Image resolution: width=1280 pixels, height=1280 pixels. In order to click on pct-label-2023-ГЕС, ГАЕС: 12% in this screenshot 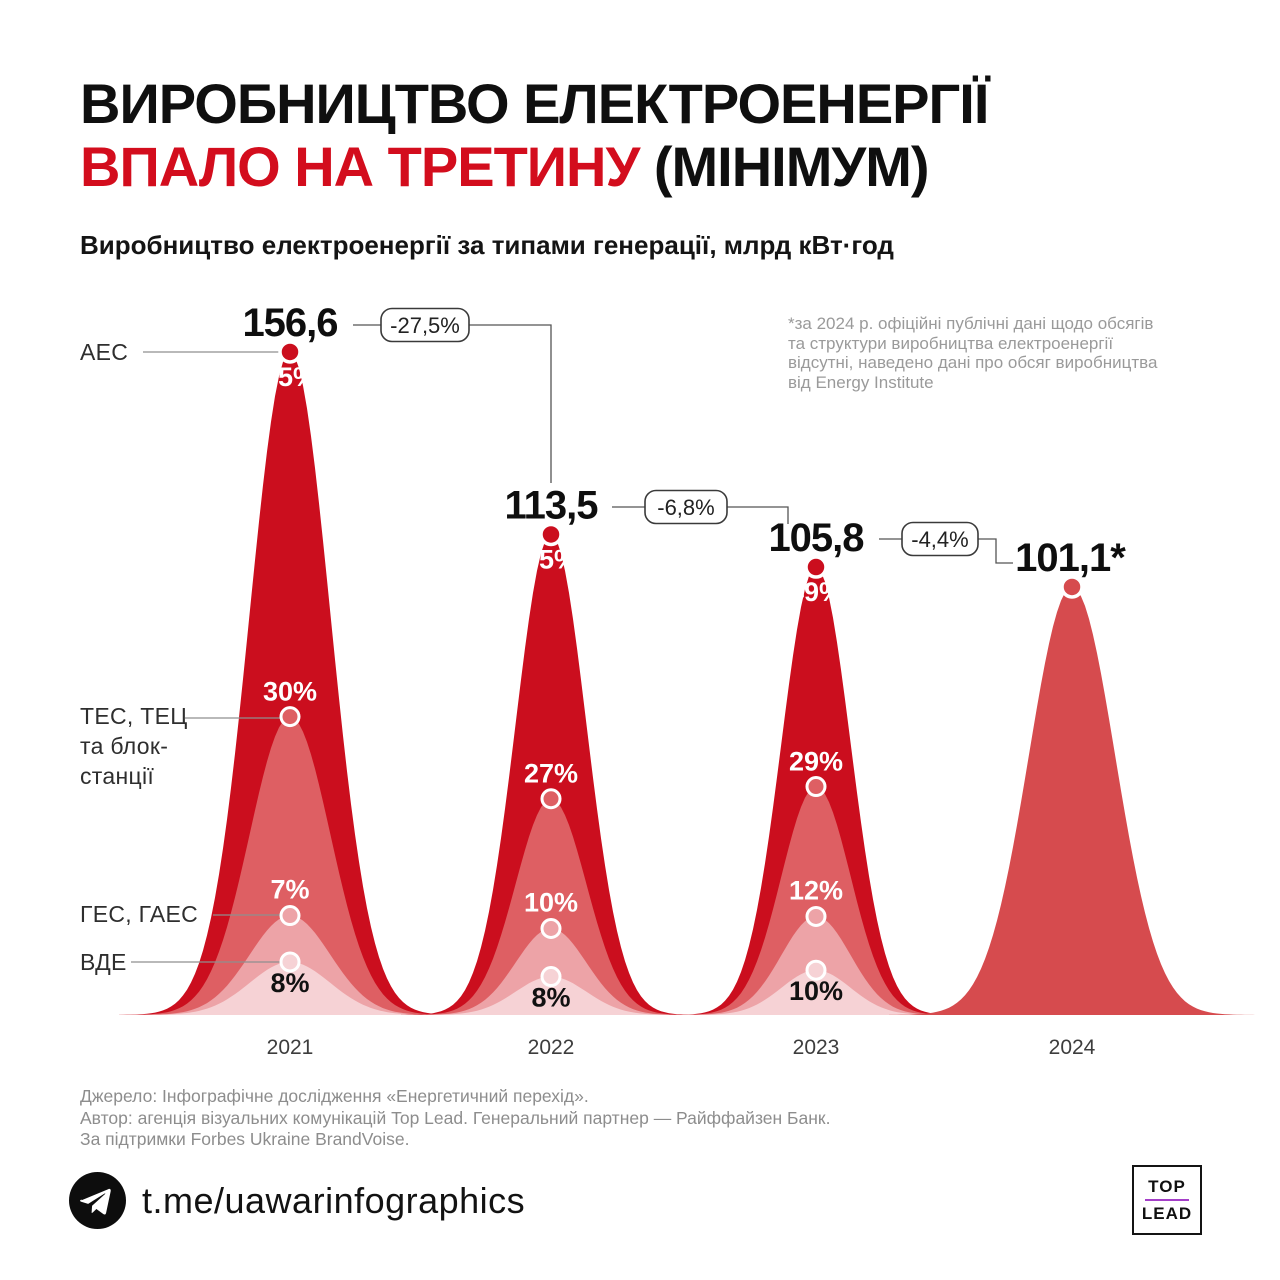, I will do `click(816, 890)`.